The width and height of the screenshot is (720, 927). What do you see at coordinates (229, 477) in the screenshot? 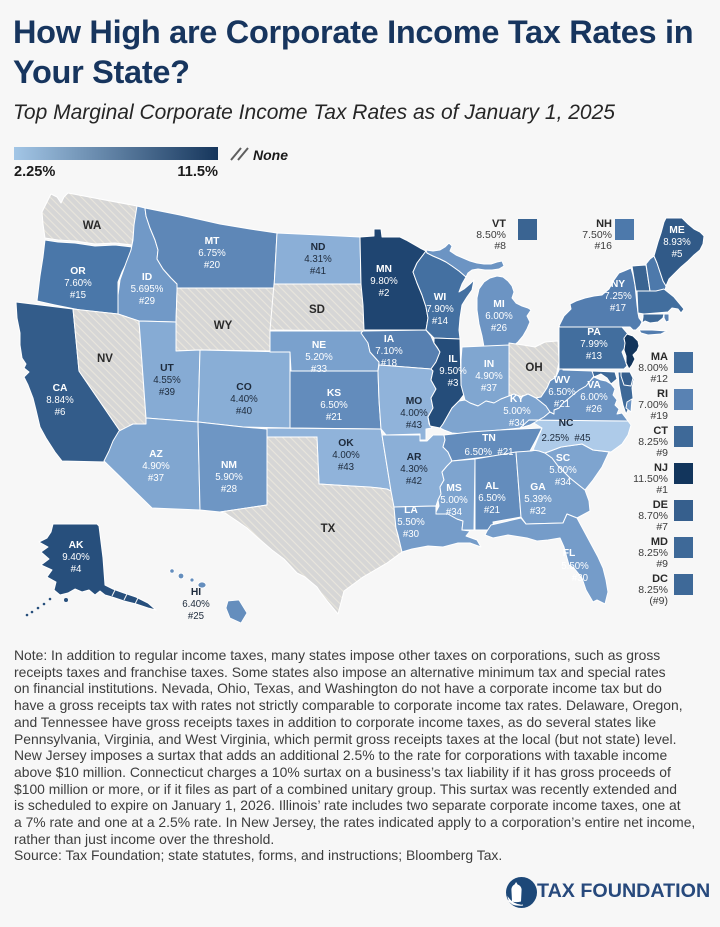
I see `svg-text: 5.90%` at bounding box center [229, 477].